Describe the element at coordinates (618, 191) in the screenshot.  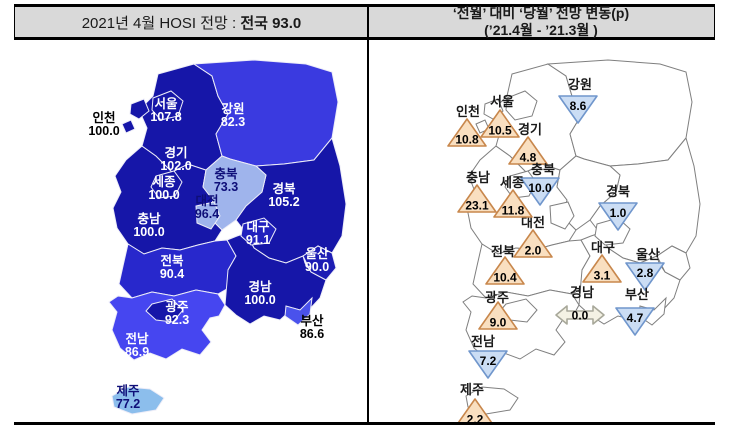
I see `change-region-name-gyeongbuk: 경북` at that location.